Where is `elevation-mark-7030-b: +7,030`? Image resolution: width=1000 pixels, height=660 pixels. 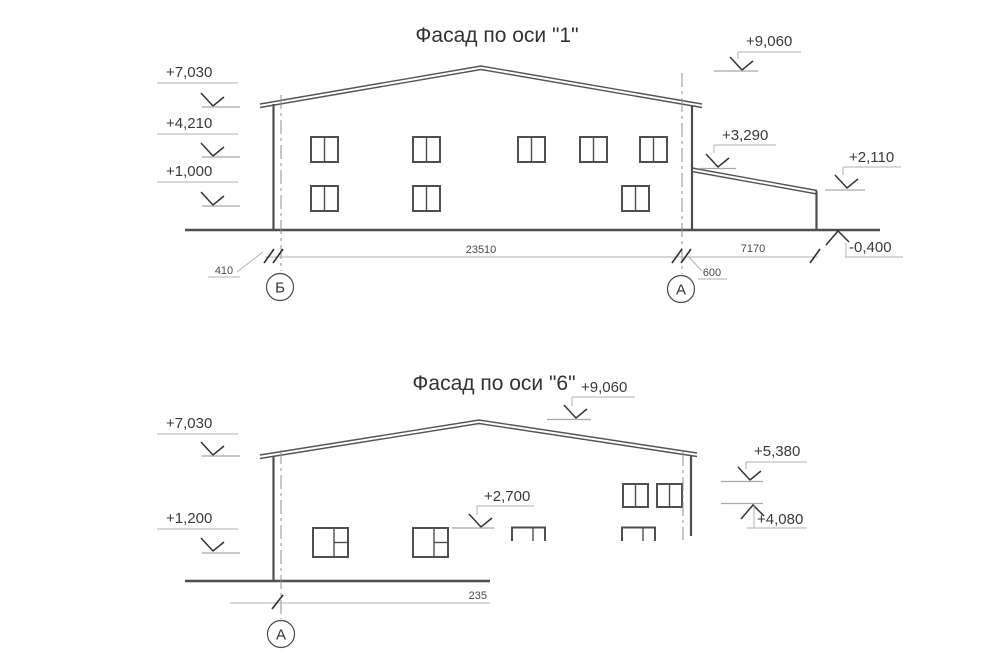 elevation-mark-7030-b: +7,030 is located at coordinates (198, 436).